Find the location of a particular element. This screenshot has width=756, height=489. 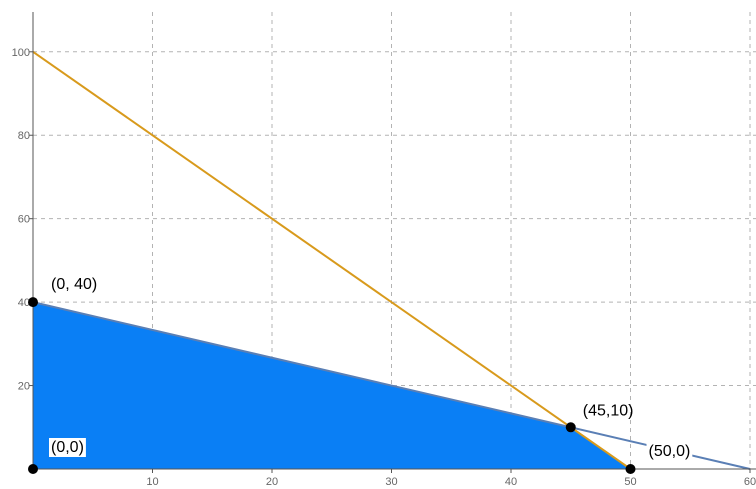

point-label-50-0: (50,0) is located at coordinates (670, 451).